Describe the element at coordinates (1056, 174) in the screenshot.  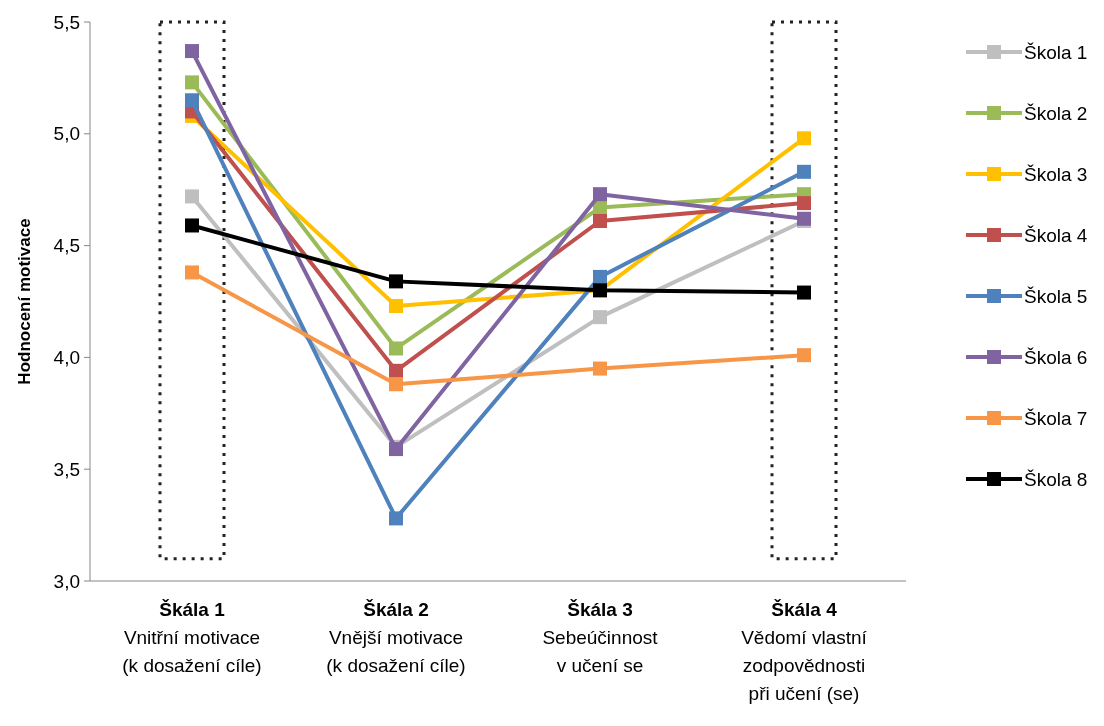
I see `legend-label: Škola 3` at that location.